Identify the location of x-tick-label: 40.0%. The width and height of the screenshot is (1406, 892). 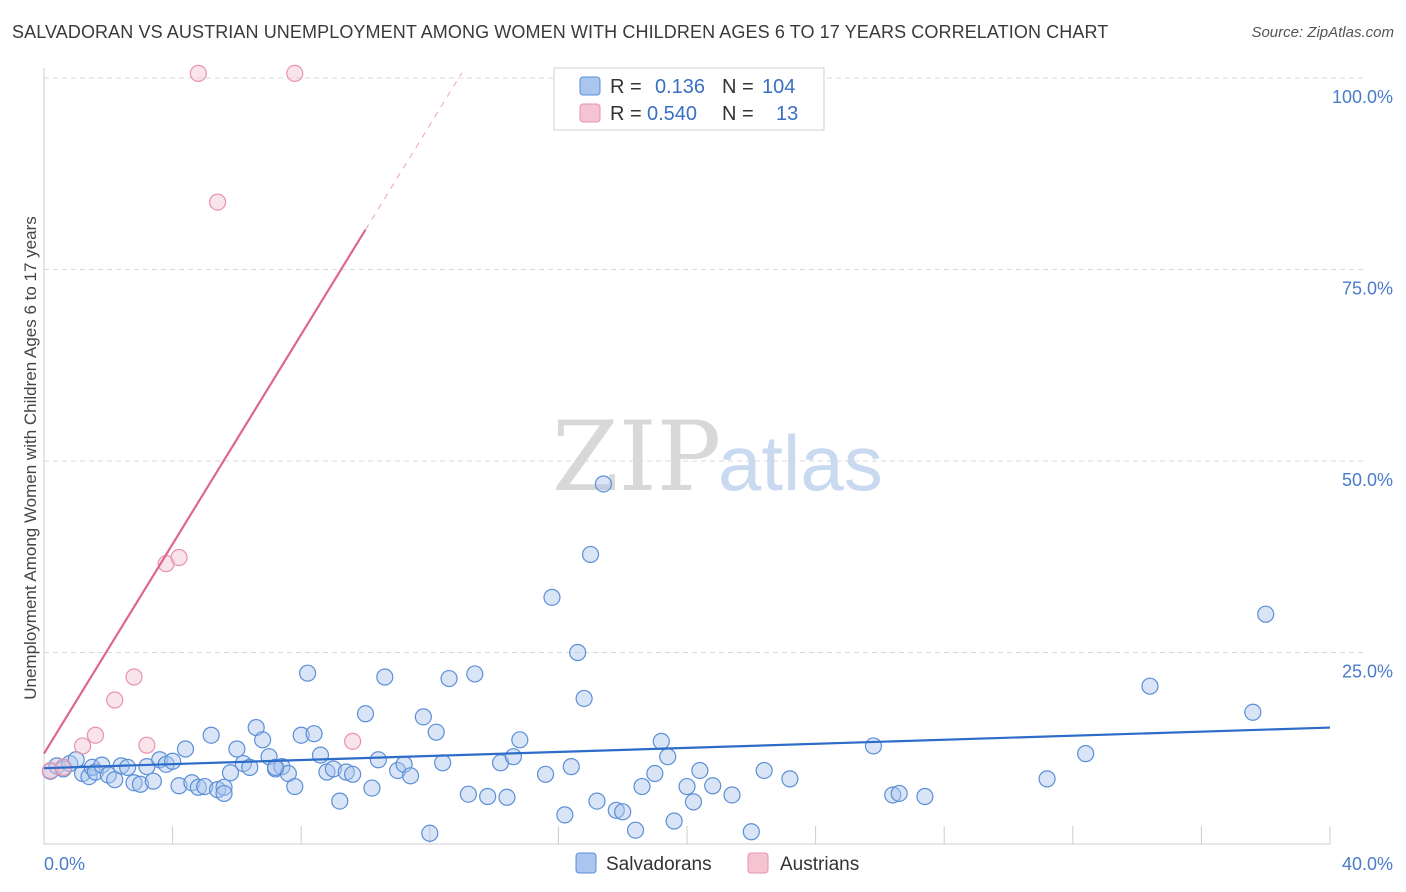
(1367, 864).